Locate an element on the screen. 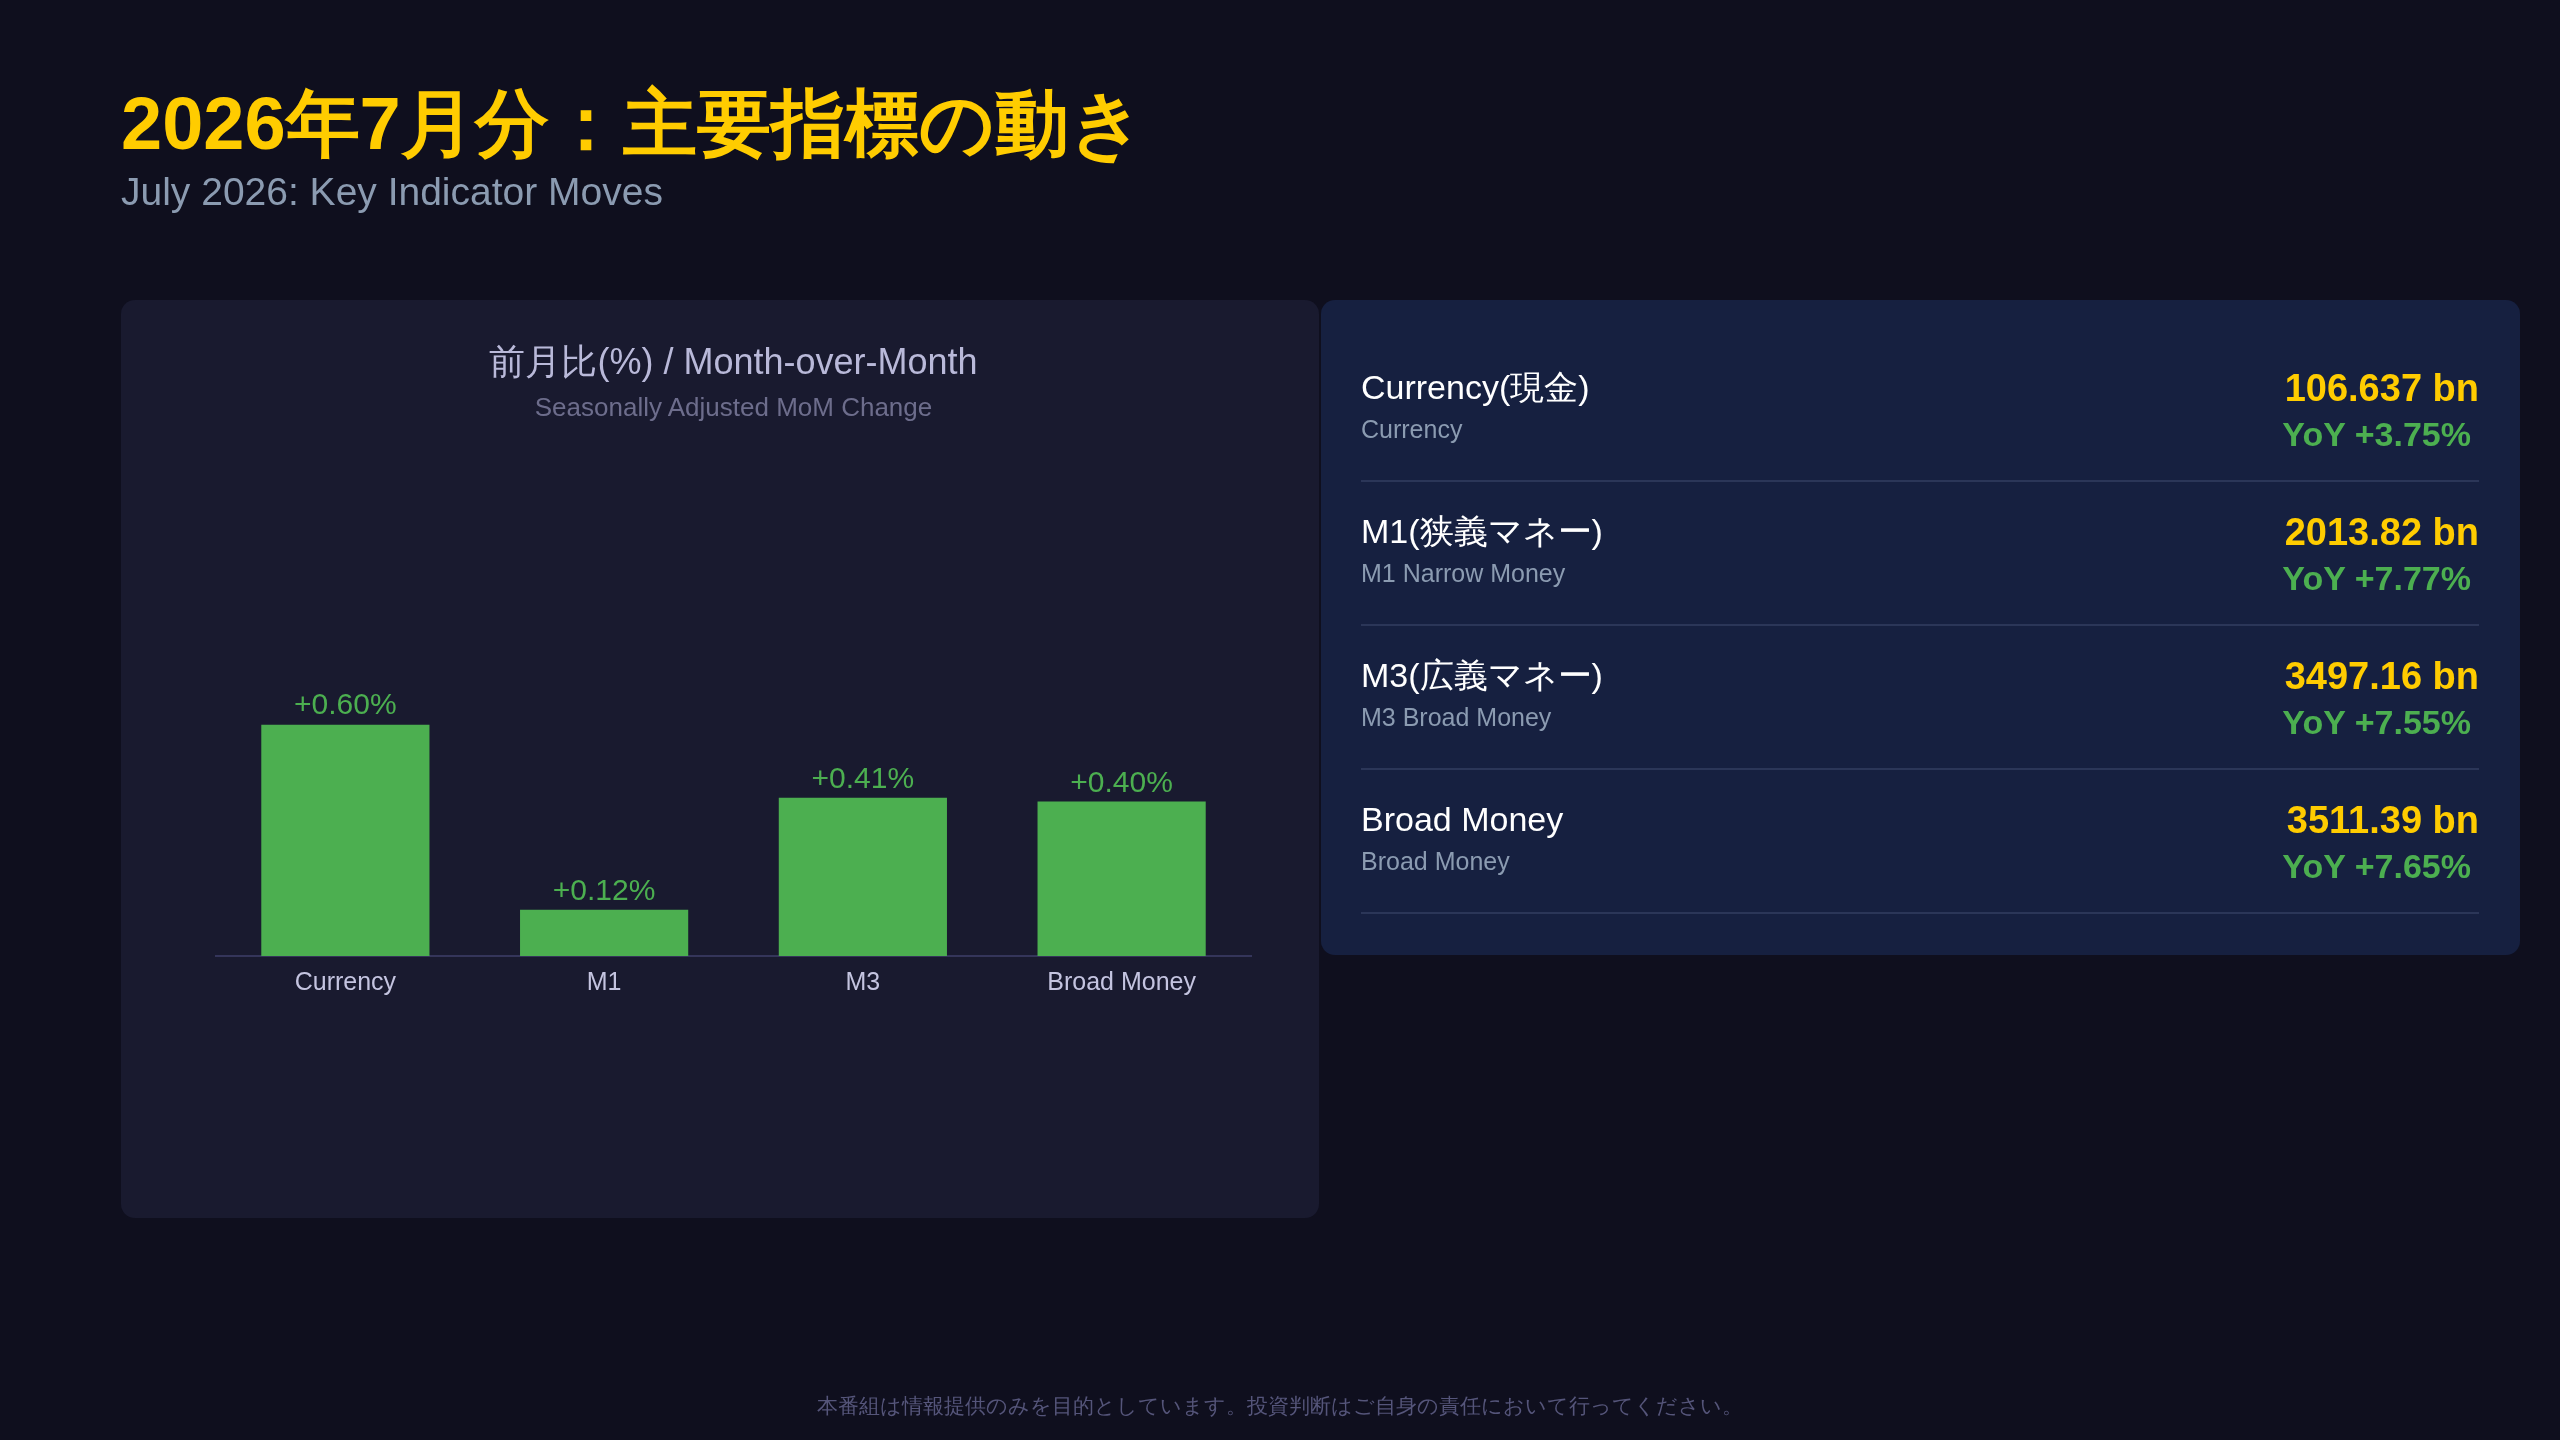 The width and height of the screenshot is (2560, 1440). text: 本番組は情報提供のみを目的としています。投資判断はご自身の責任において行ってください。 is located at coordinates (1280, 1405).